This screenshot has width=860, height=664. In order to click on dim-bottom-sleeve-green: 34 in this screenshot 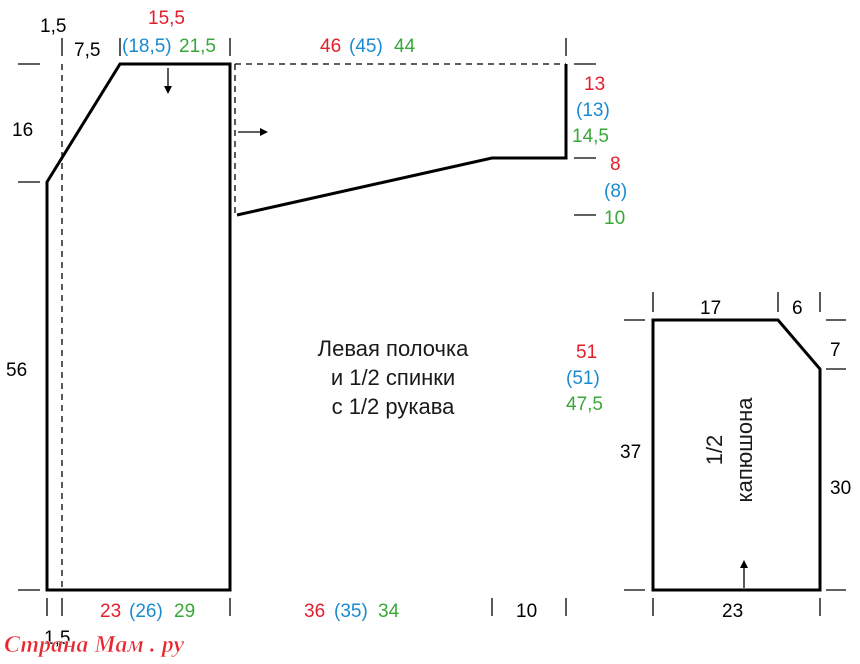, I will do `click(389, 611)`.